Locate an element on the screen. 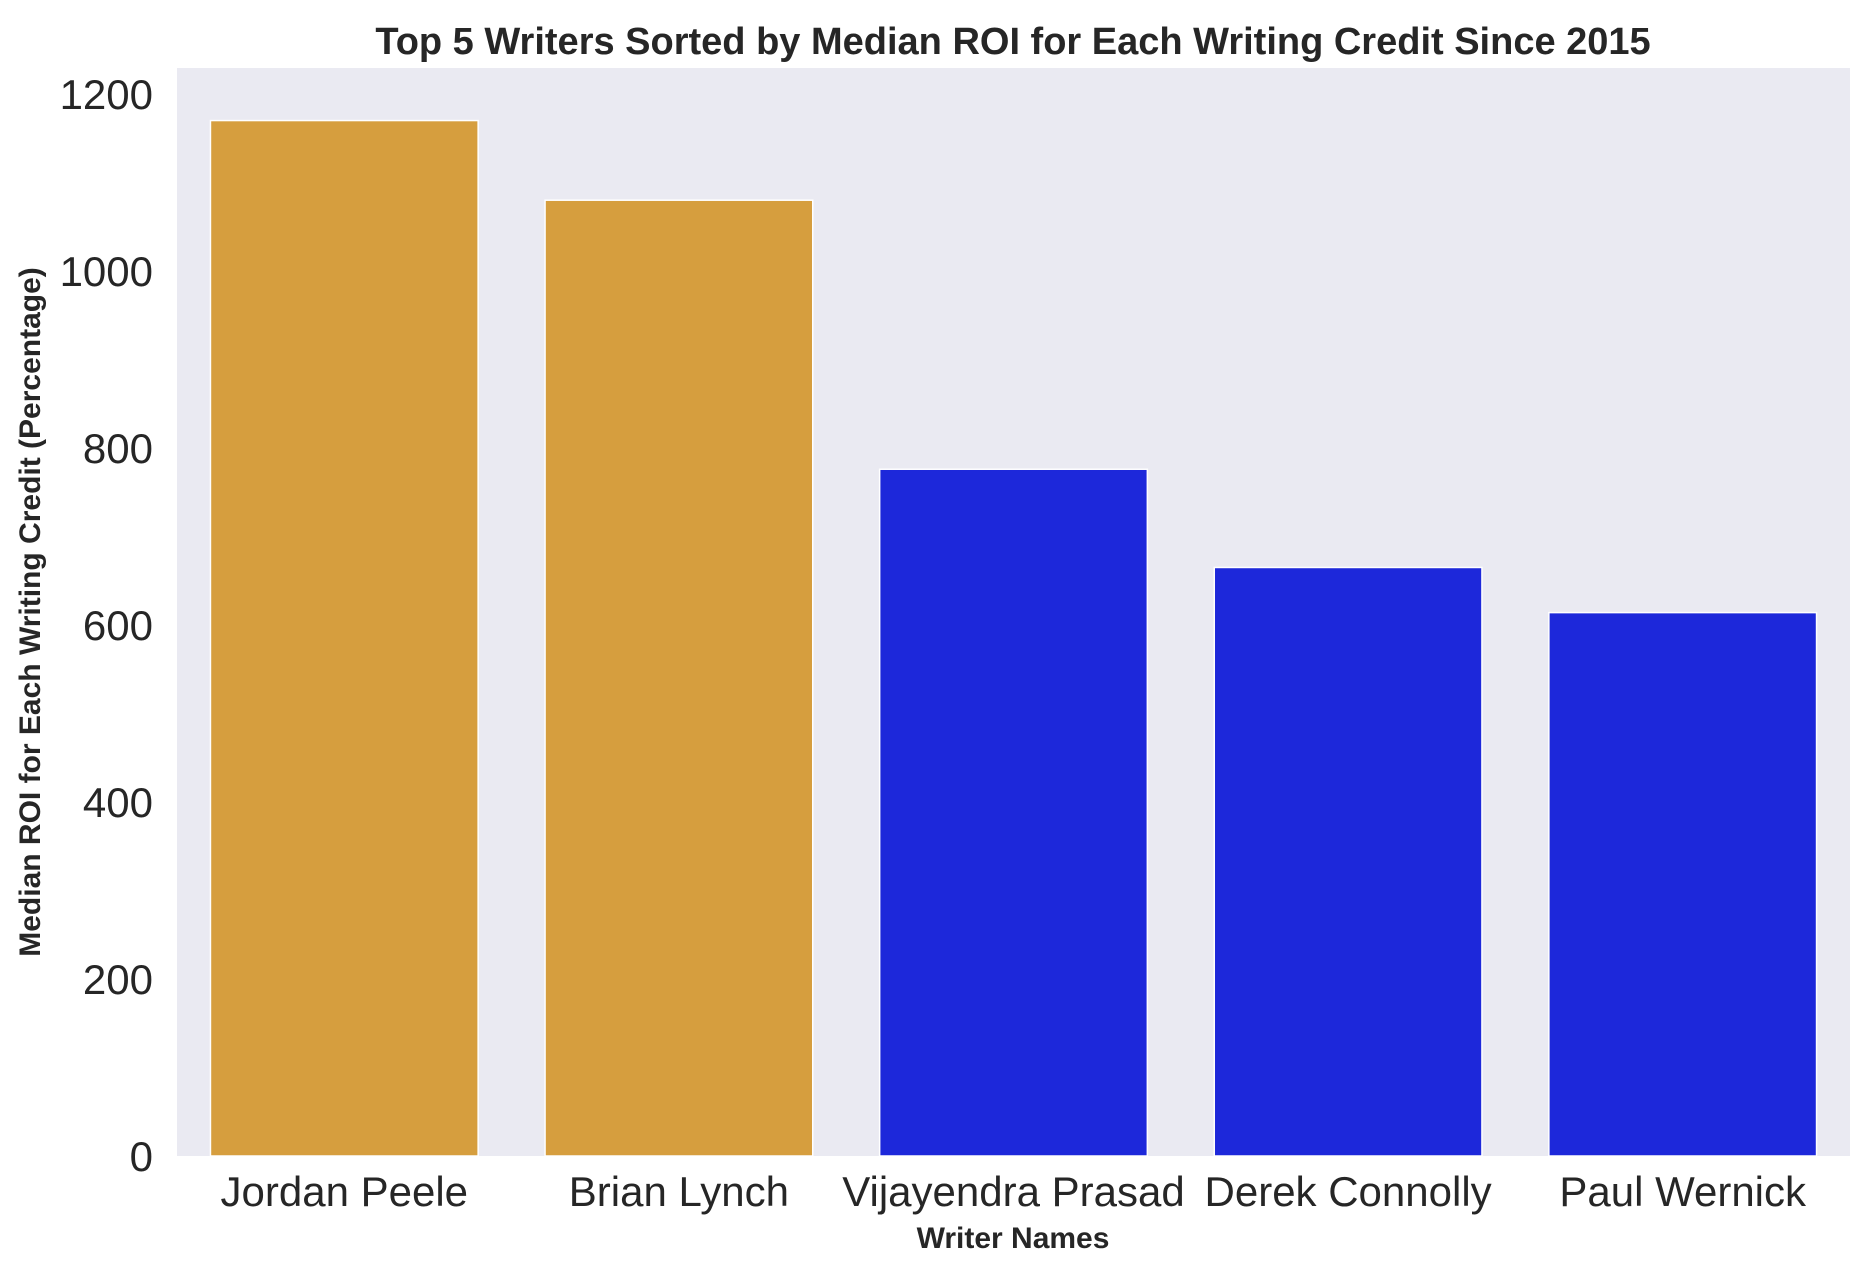 This screenshot has width=1860, height=1264. x-tick-label: Brian Lynch is located at coordinates (679, 1191).